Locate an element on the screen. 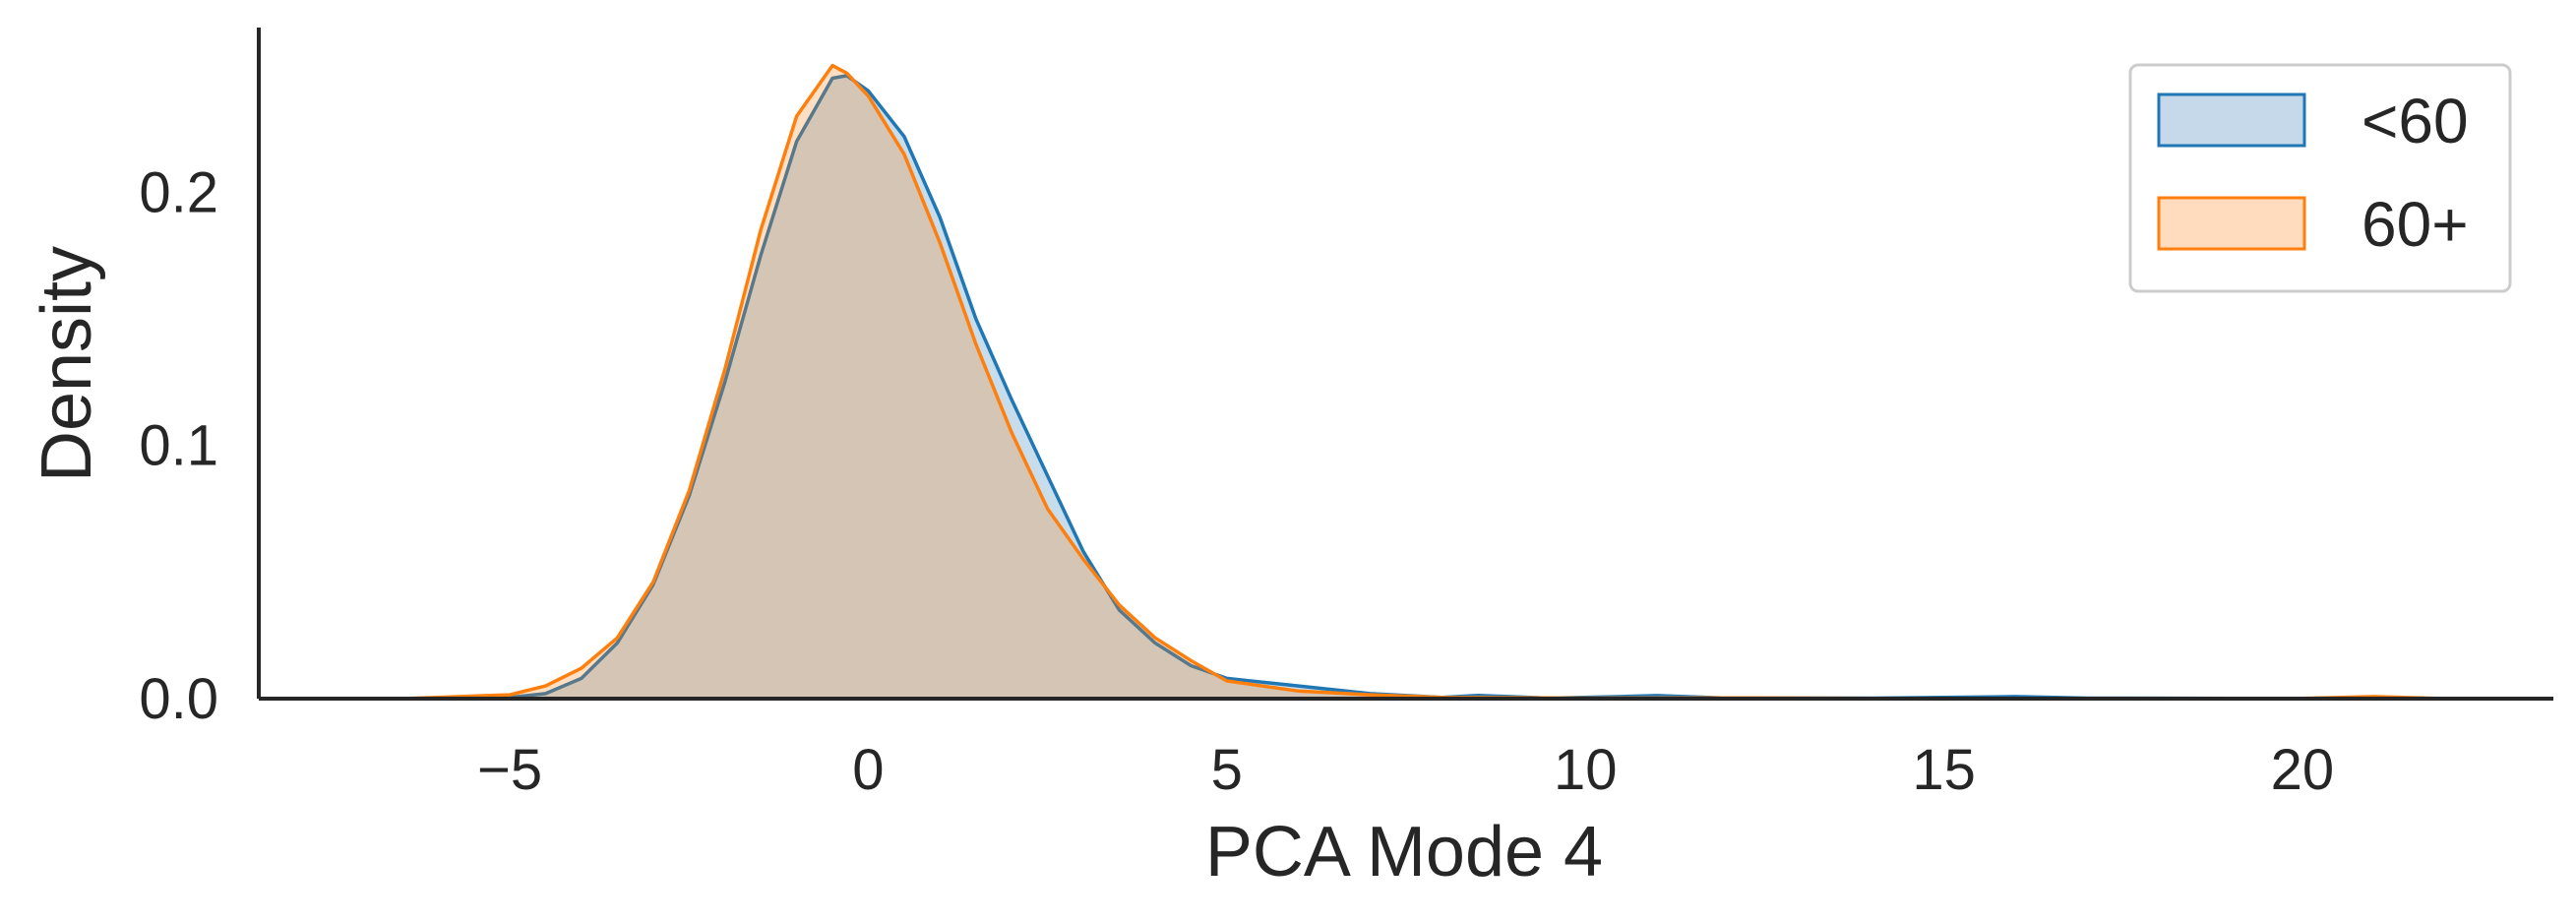  x-tick-label: 15 is located at coordinates (1944, 770).